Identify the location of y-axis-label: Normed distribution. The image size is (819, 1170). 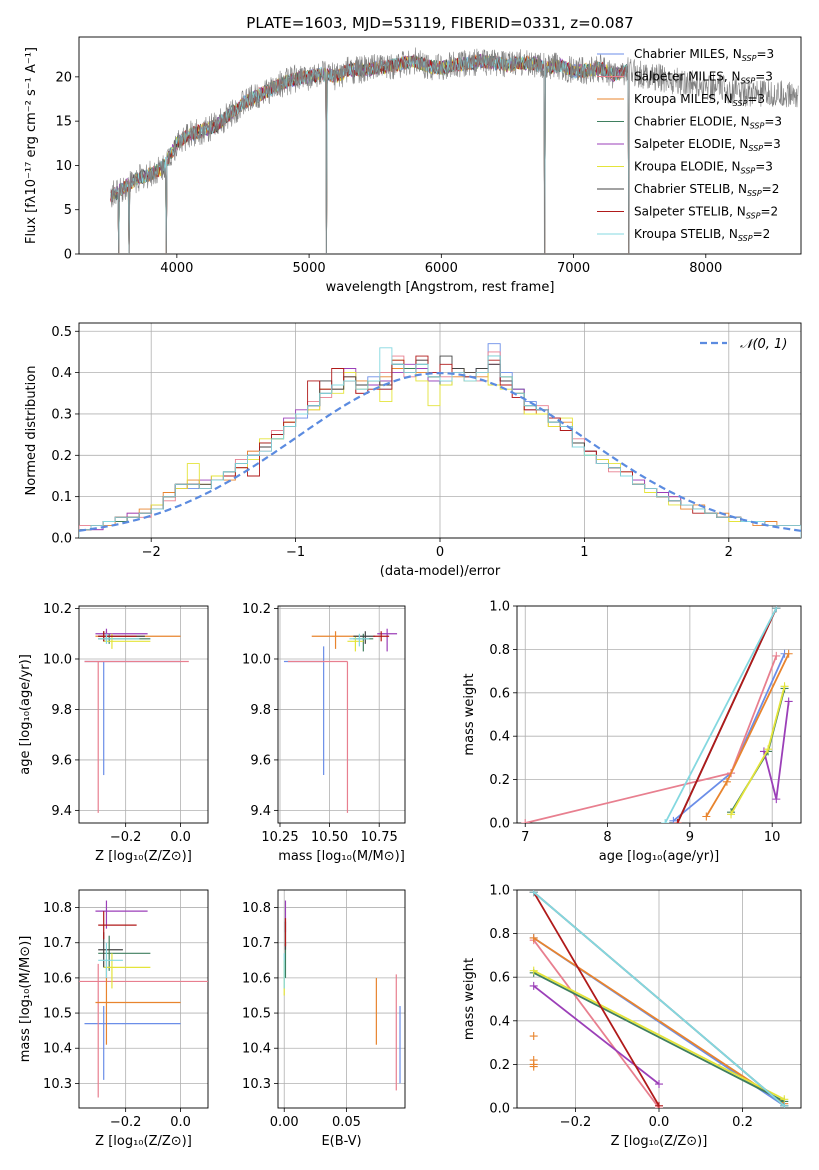
(31, 431).